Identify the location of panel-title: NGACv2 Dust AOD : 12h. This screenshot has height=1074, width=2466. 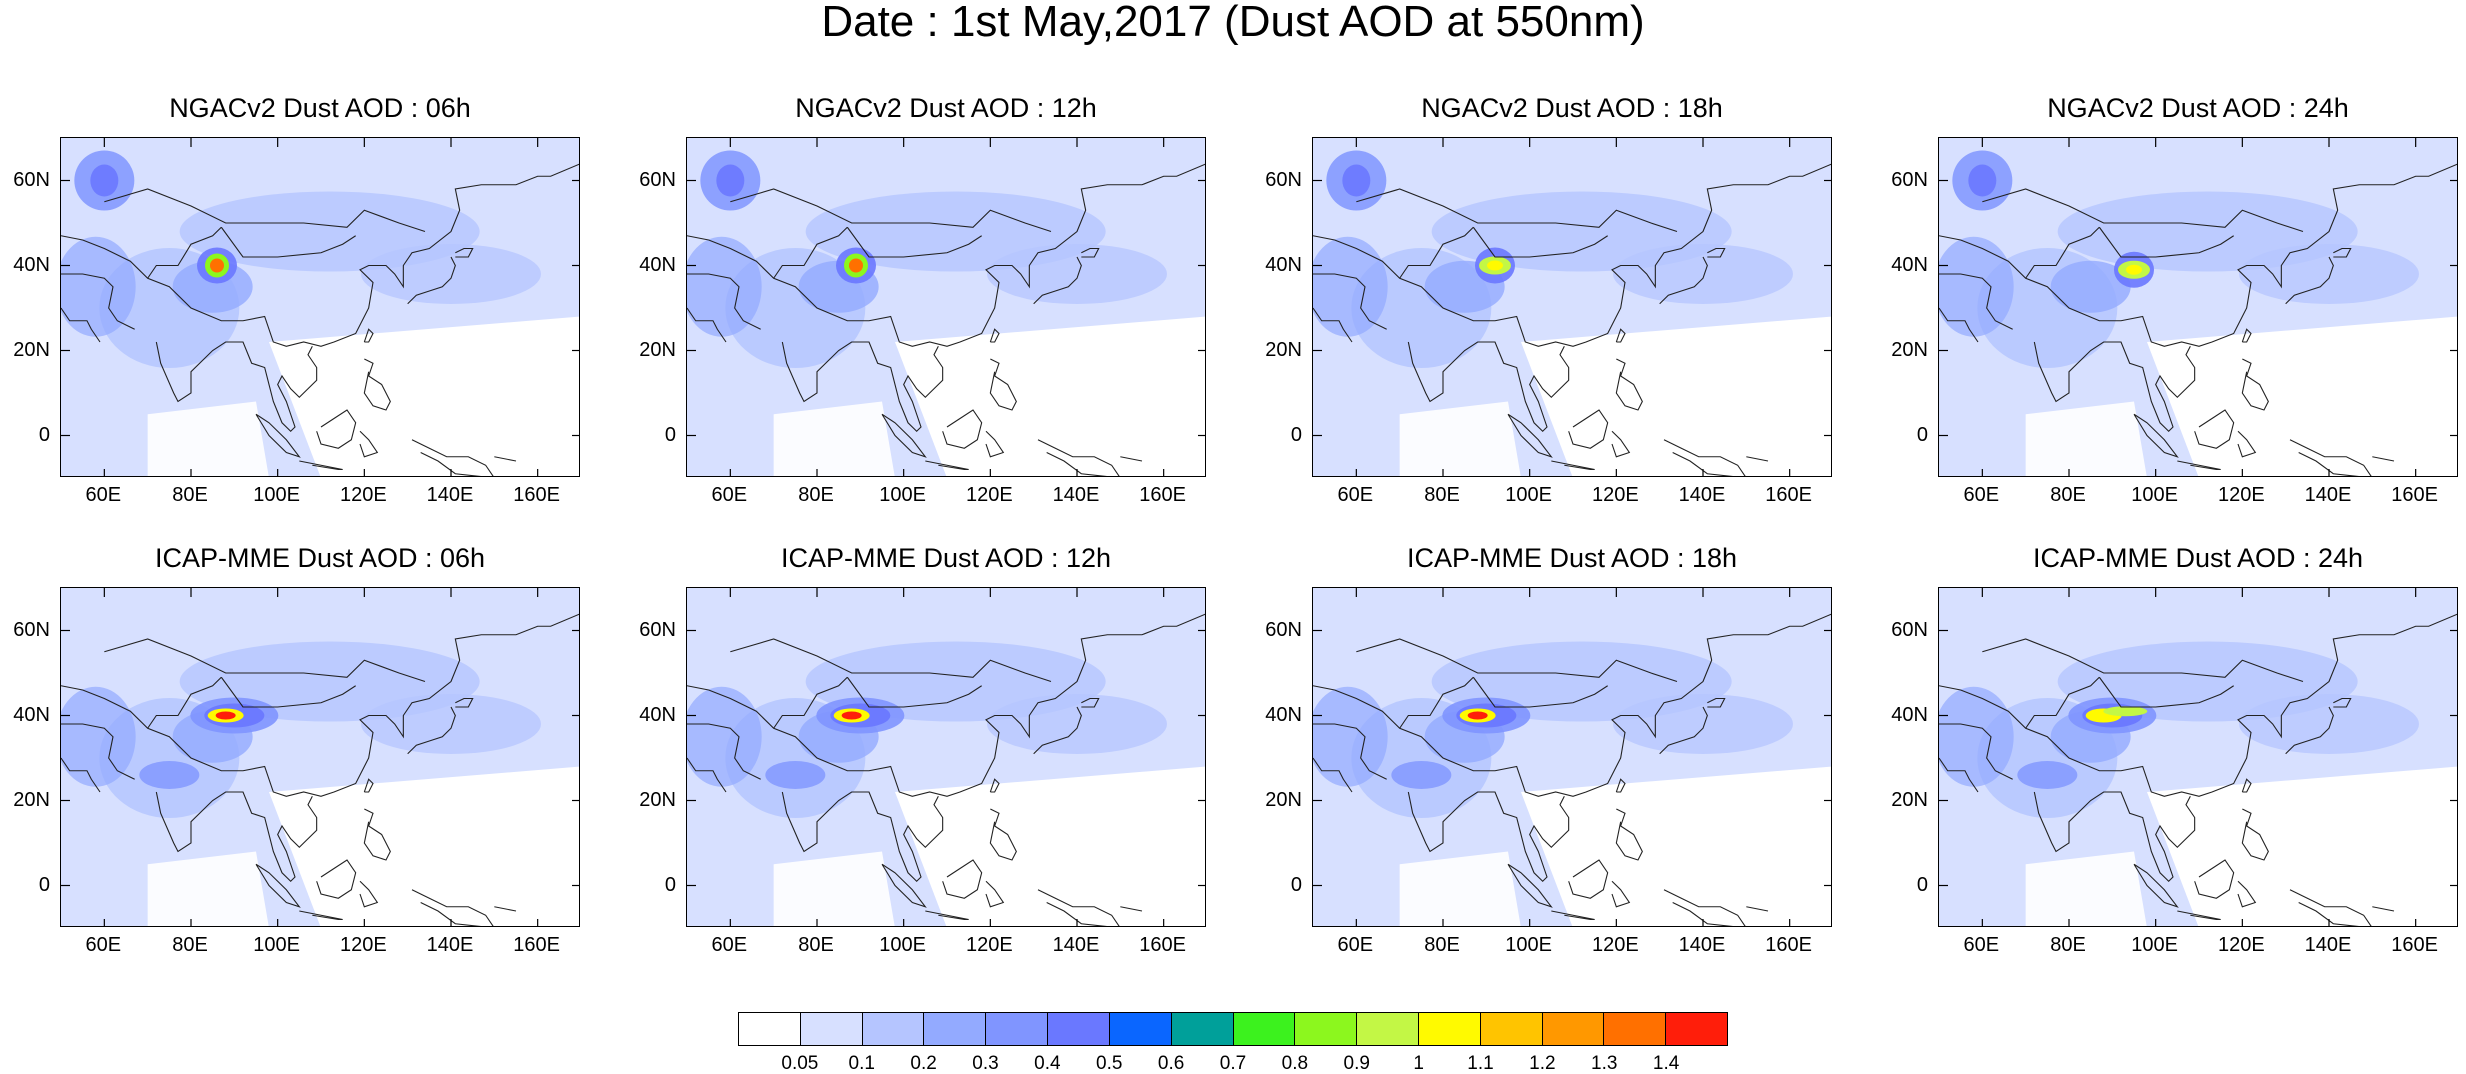
(946, 108).